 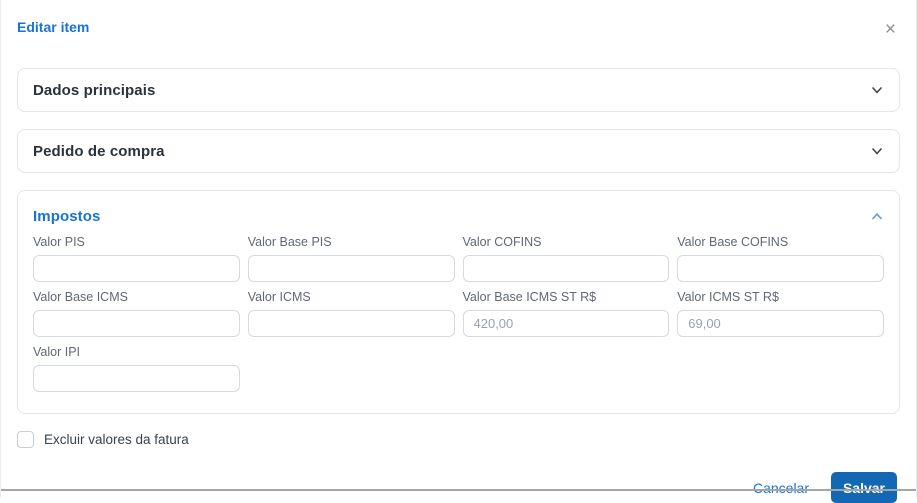 I want to click on cancel-button: Cancelar, so click(x=781, y=488).